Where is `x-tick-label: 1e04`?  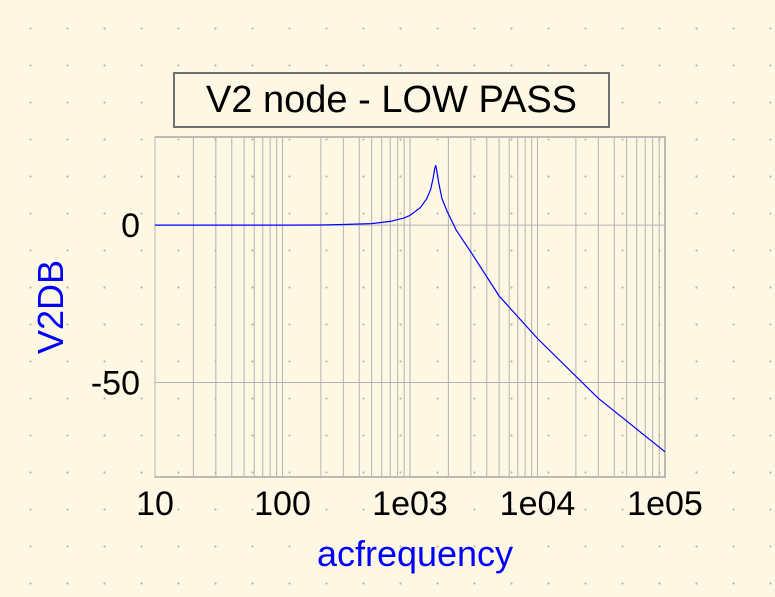
x-tick-label: 1e04 is located at coordinates (538, 504).